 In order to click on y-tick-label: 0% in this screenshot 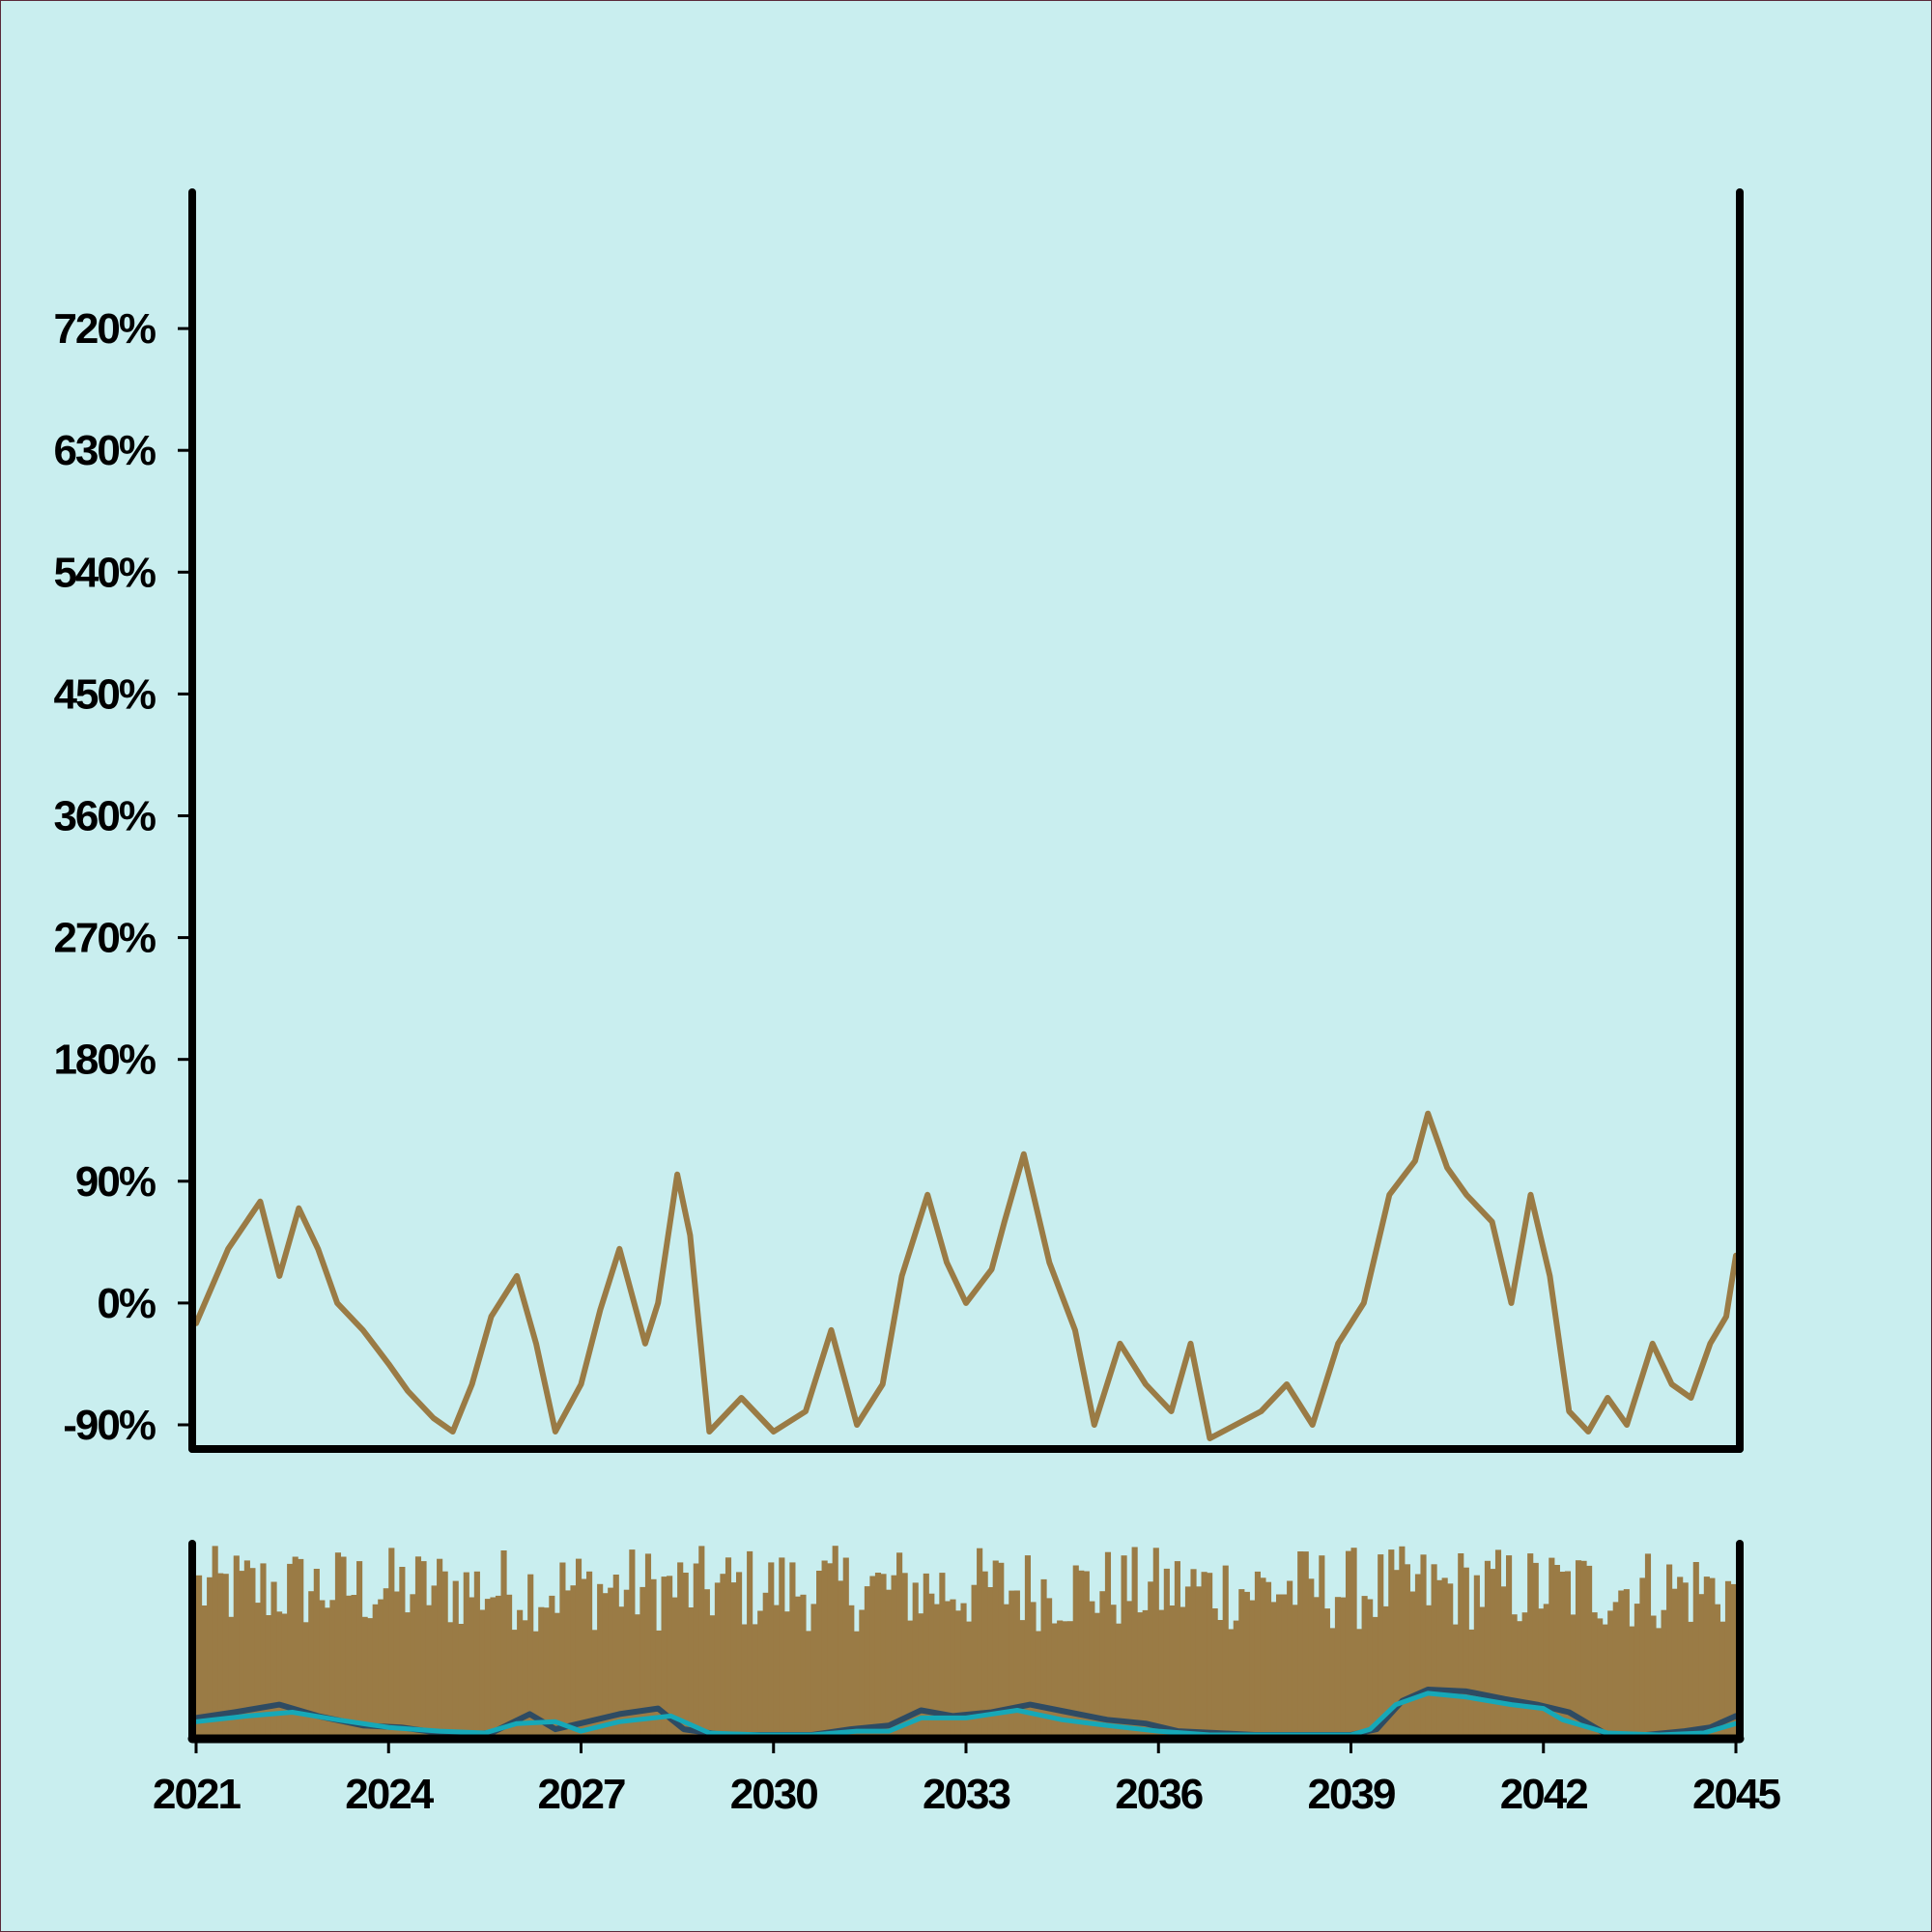, I will do `click(126, 1303)`.